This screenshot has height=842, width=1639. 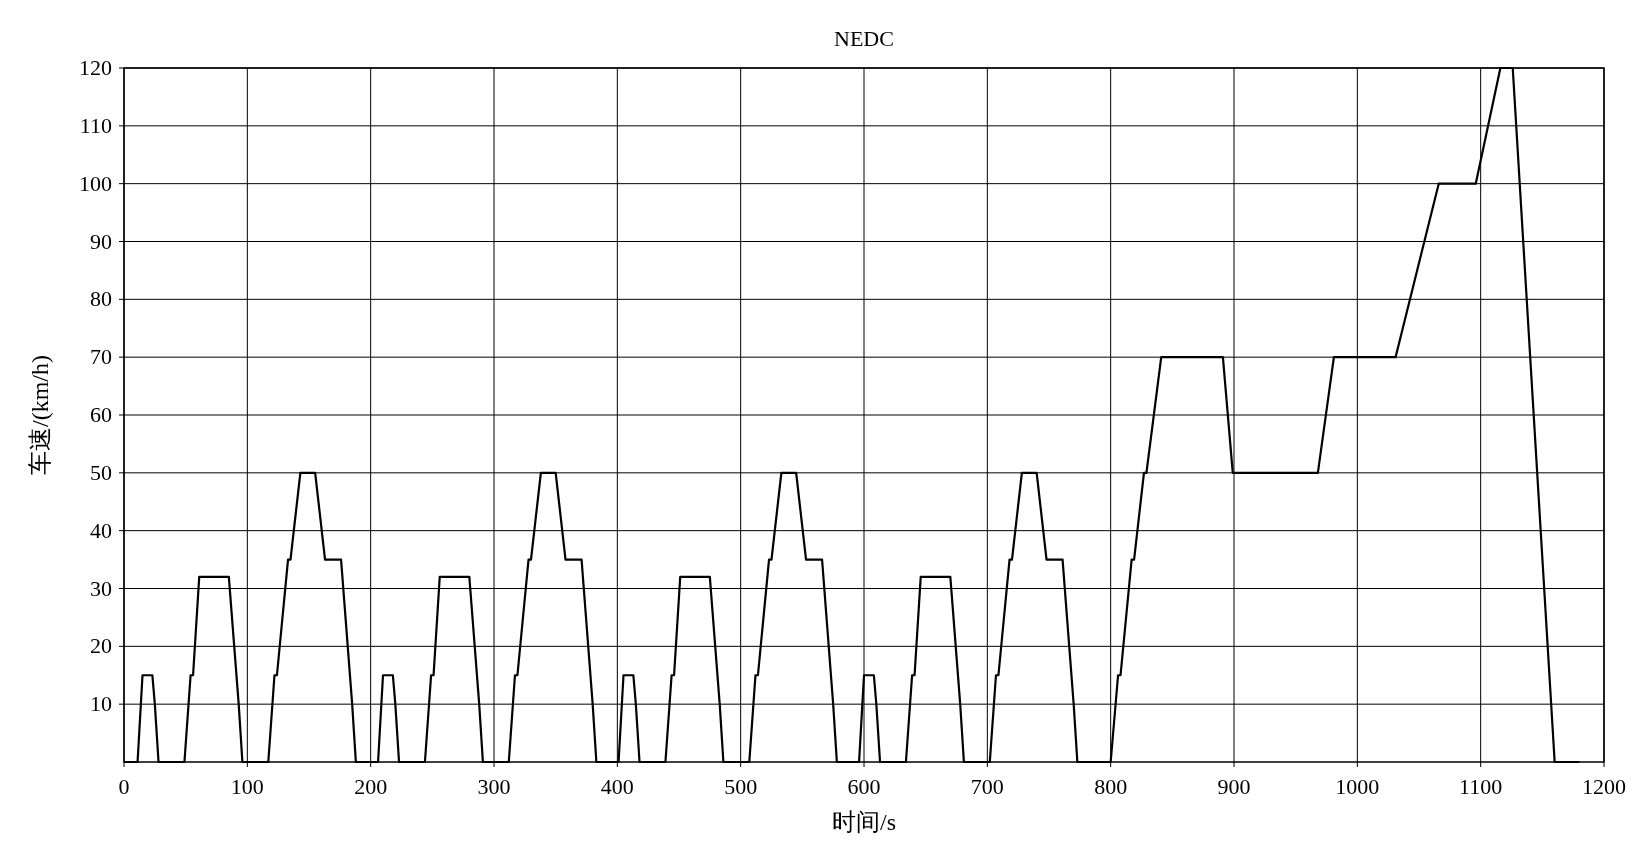 What do you see at coordinates (101, 414) in the screenshot?
I see `y-tick-label: 60` at bounding box center [101, 414].